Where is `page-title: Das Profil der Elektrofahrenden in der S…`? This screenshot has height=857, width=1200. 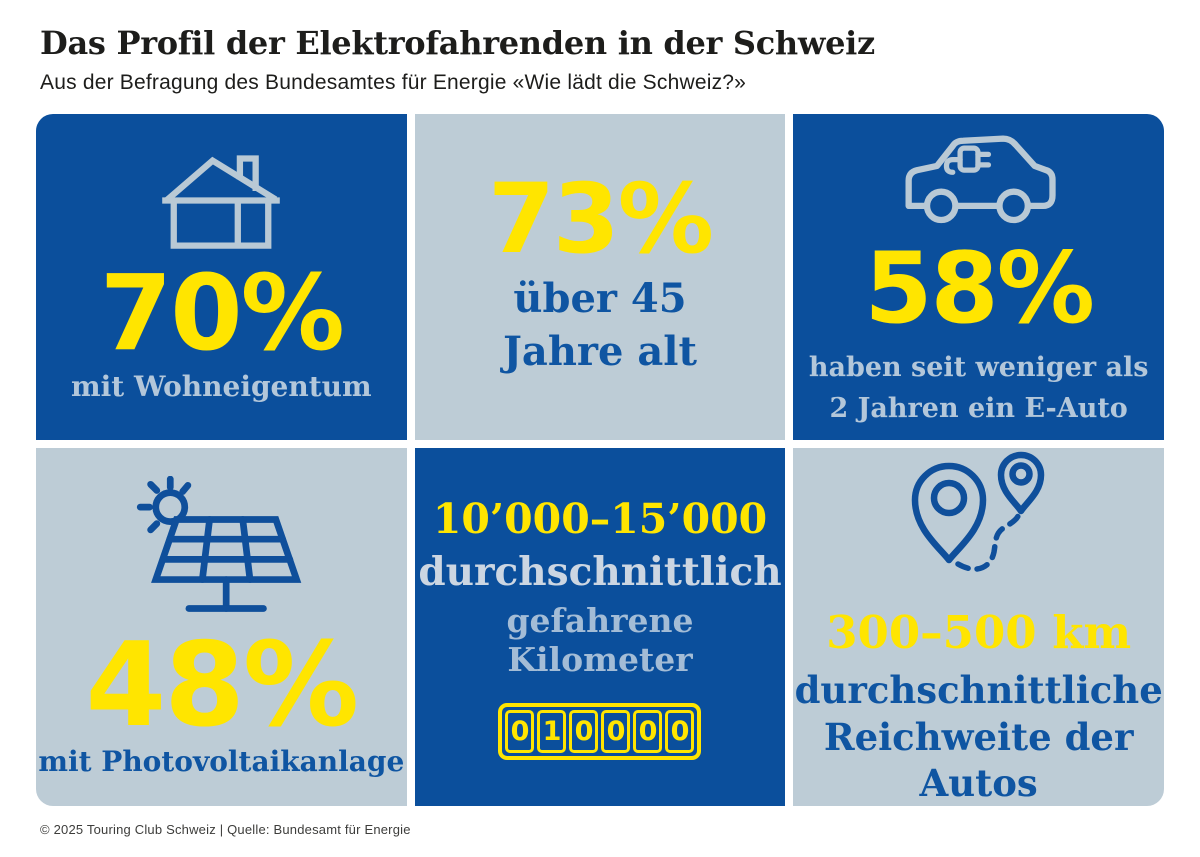 page-title: Das Profil der Elektrofahrenden in der S… is located at coordinates (457, 43).